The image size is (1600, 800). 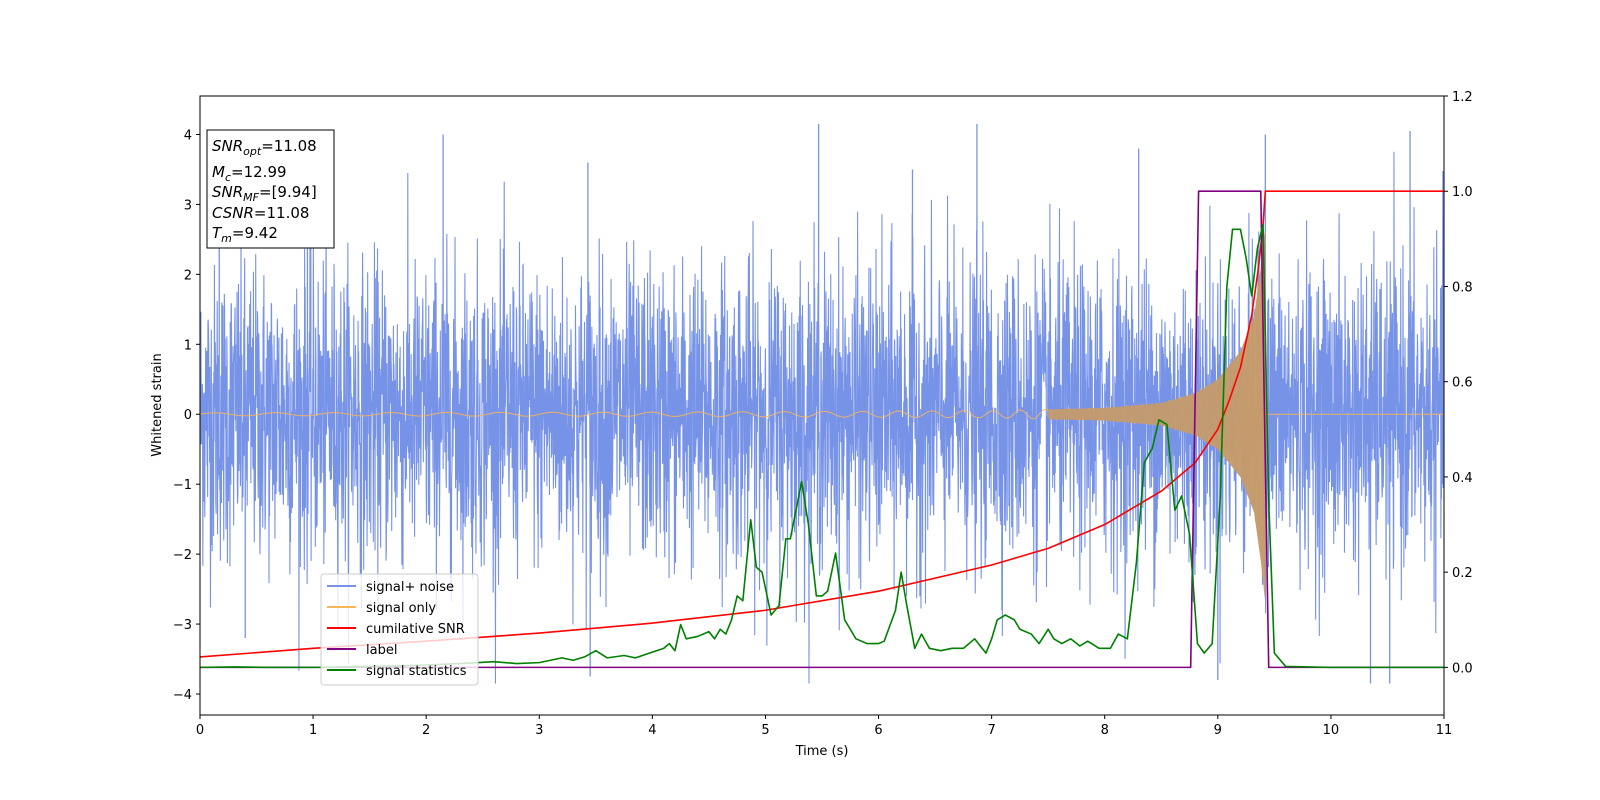 I want to click on x-tick-label: 9, so click(x=1218, y=730).